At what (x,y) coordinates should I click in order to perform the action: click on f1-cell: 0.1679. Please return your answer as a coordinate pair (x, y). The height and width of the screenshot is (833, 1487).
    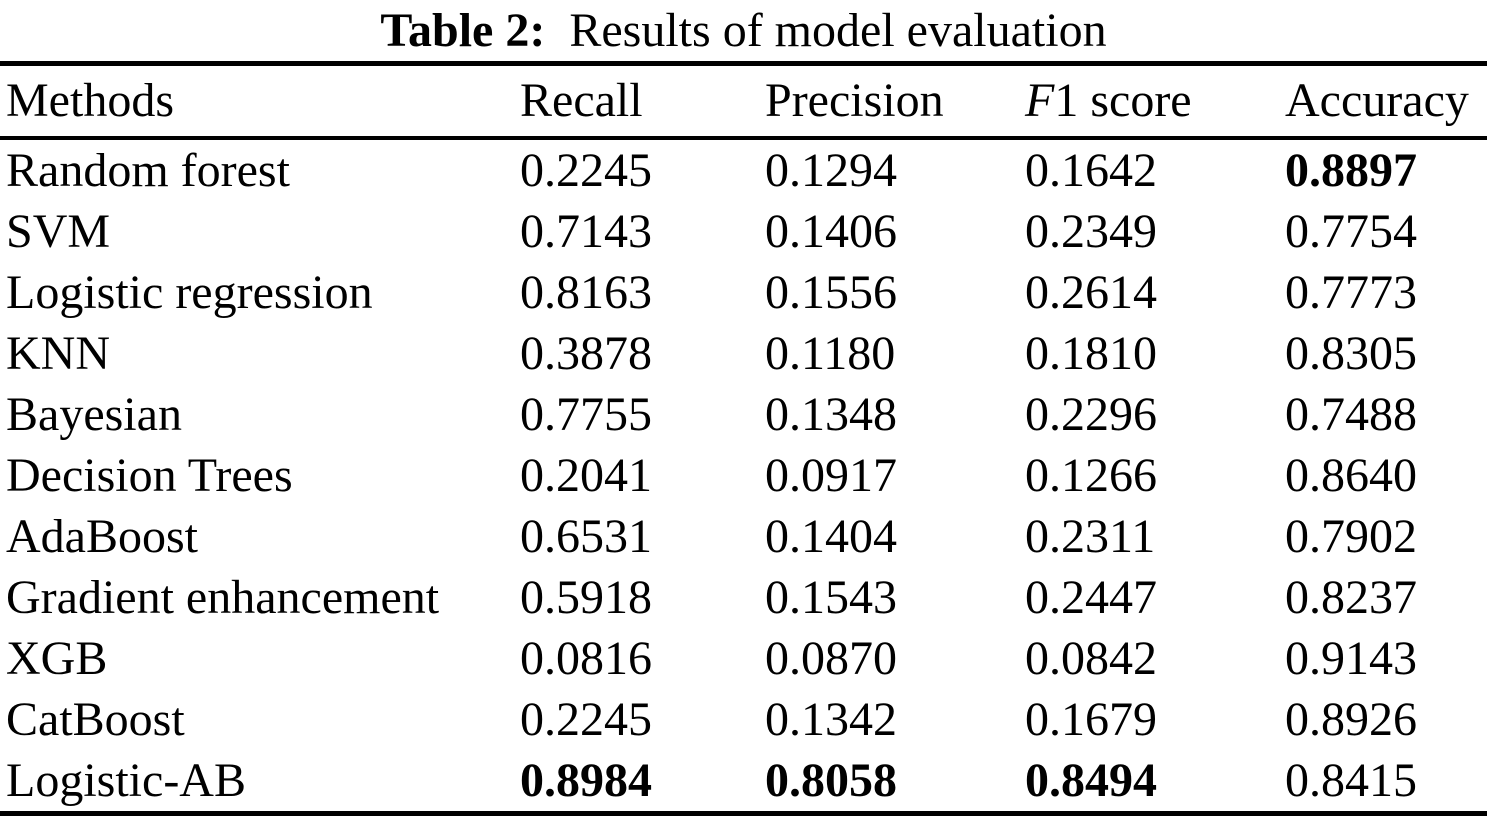
    Looking at the image, I should click on (1091, 719).